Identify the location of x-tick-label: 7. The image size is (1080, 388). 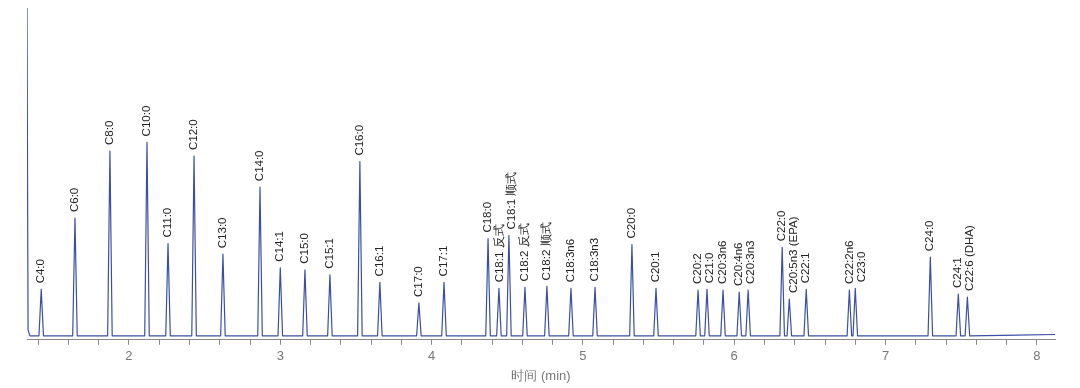
(885, 356).